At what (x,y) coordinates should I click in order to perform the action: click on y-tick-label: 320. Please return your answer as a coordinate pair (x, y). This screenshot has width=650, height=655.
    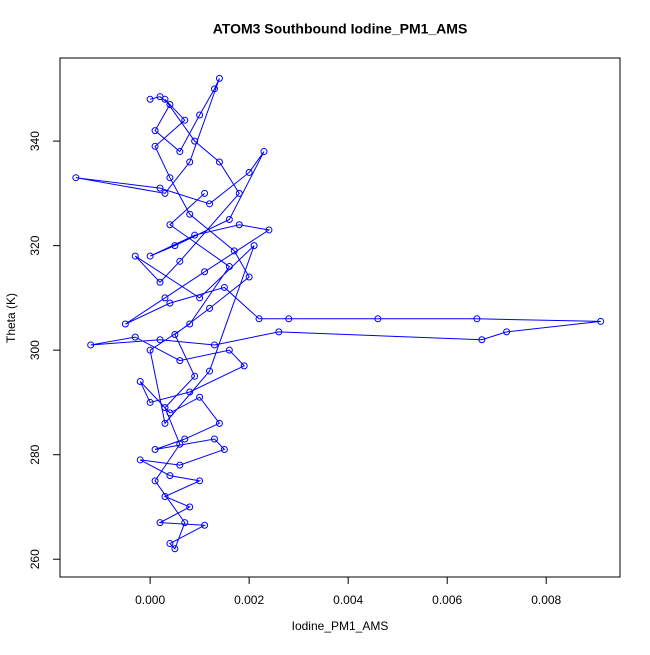
    Looking at the image, I should click on (35, 245).